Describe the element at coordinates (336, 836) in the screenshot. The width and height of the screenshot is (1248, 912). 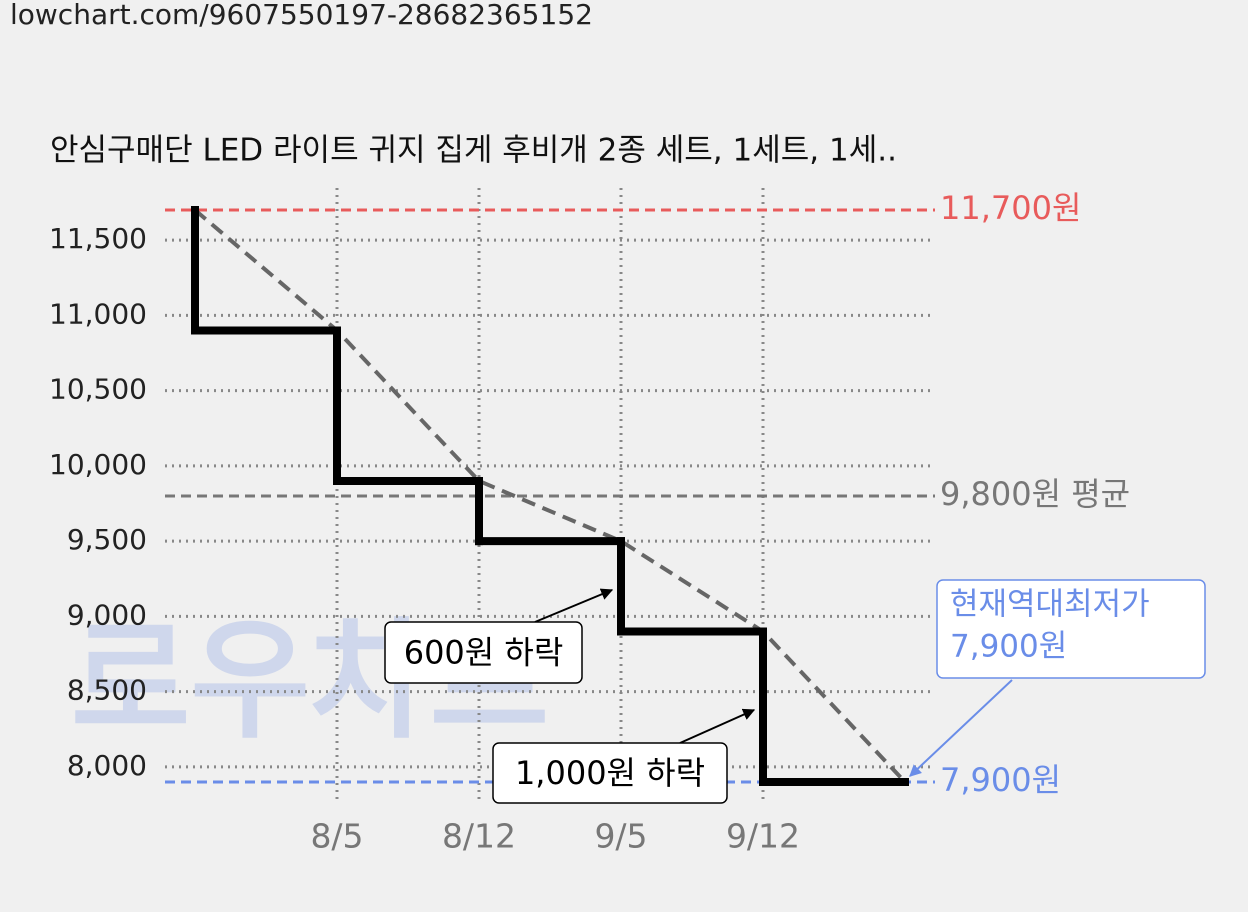
I see `x-tick-label: 8/5` at that location.